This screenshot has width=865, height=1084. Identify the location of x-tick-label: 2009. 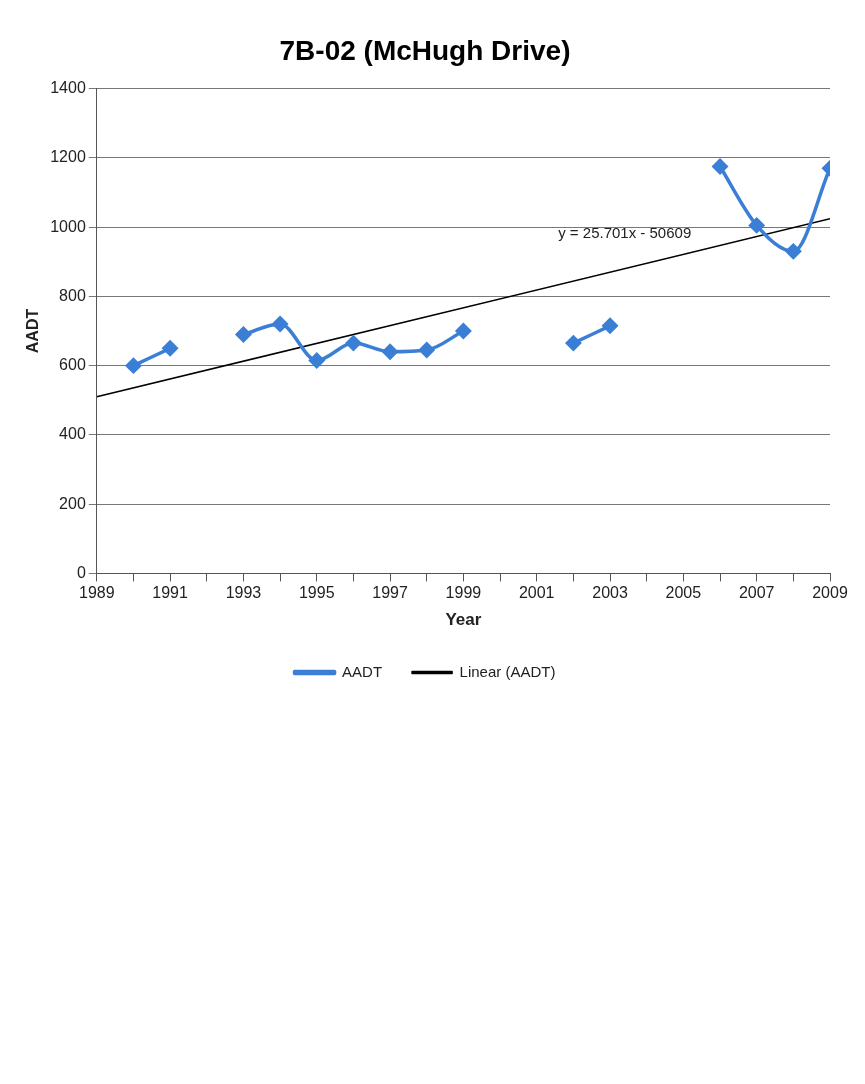
(830, 593).